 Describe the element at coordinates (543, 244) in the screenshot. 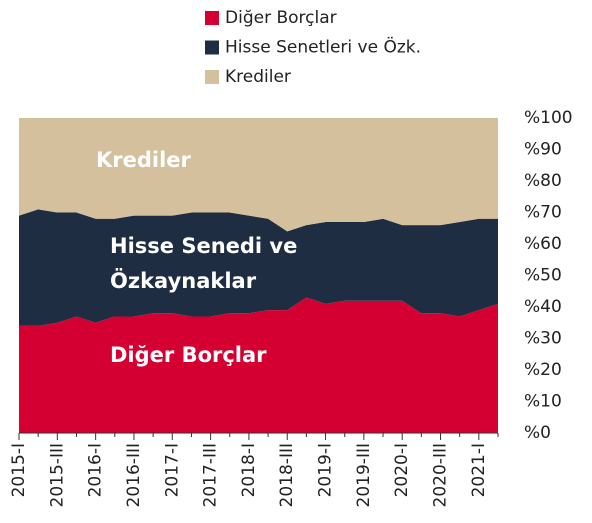

I see `y-tick-label: %60` at that location.